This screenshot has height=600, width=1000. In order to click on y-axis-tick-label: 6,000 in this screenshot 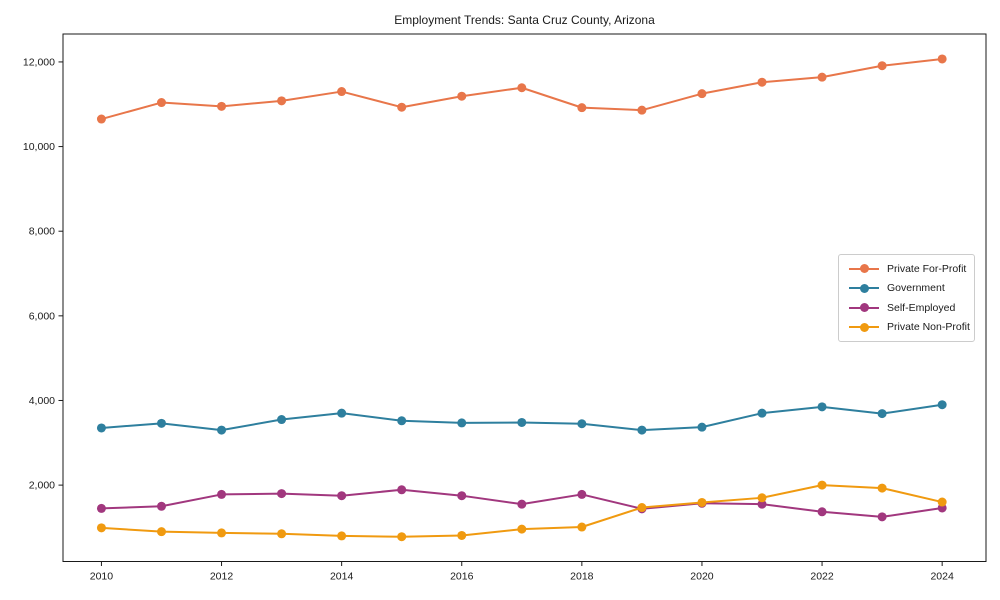, I will do `click(42, 316)`.